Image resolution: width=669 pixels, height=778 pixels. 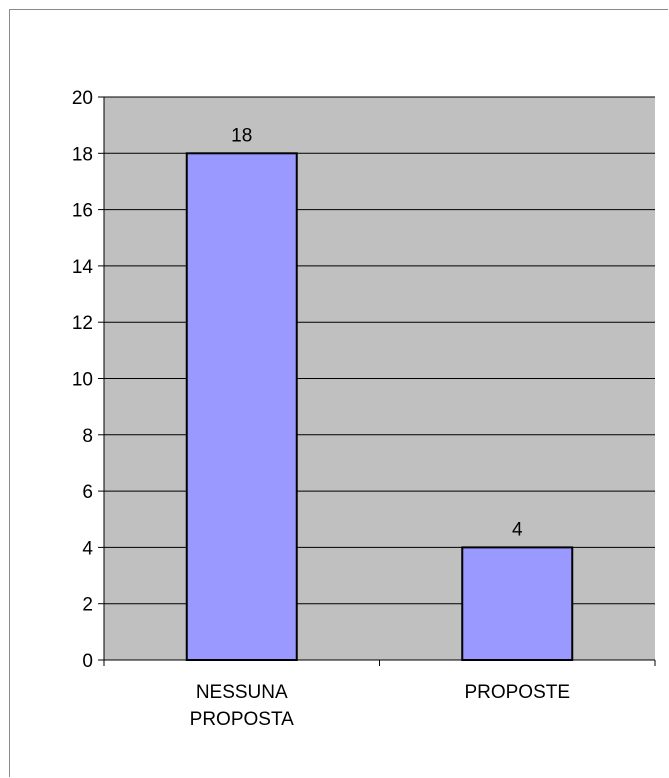 I want to click on x-tick-label: NESSUNA PROPOSTA, so click(x=242, y=706).